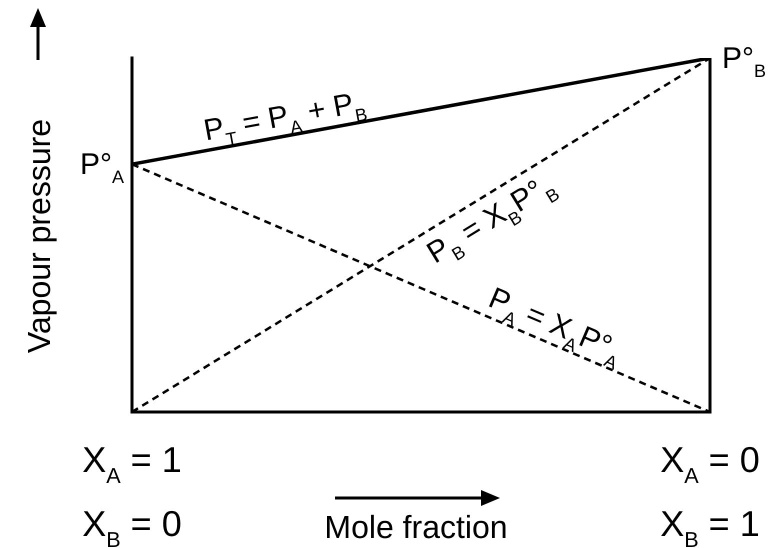 This screenshot has height=548, width=781. Describe the element at coordinates (416, 527) in the screenshot. I see `x-axis-title: Mole fraction` at that location.